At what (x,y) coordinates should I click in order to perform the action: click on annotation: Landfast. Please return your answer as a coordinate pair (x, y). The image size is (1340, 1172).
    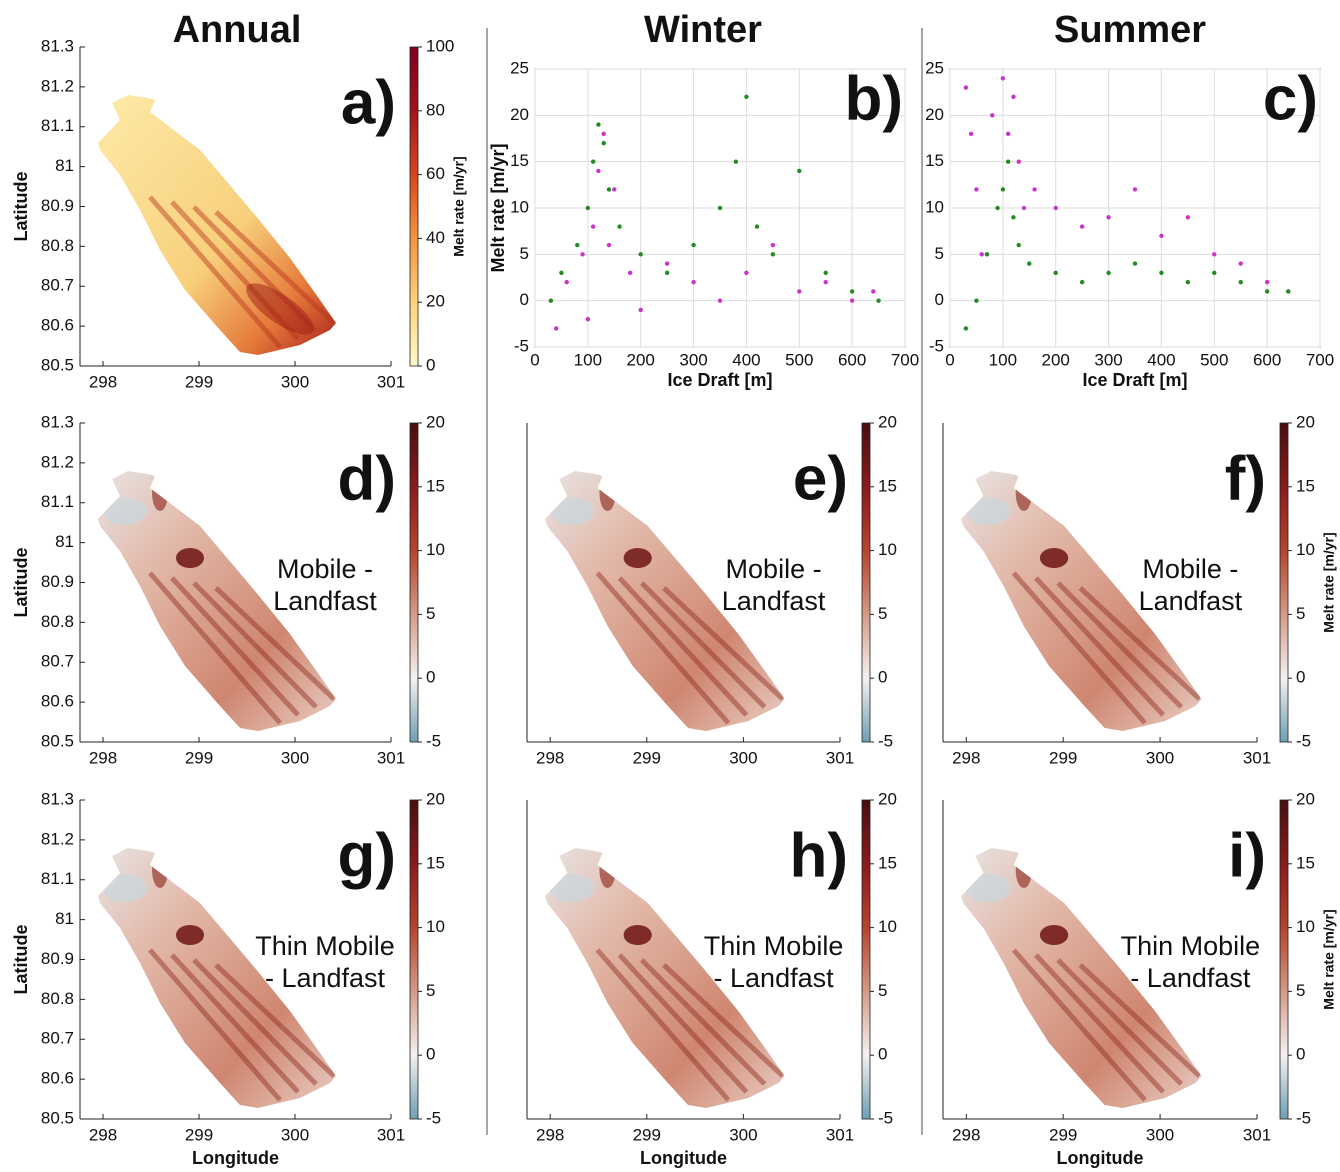
    Looking at the image, I should click on (1191, 601).